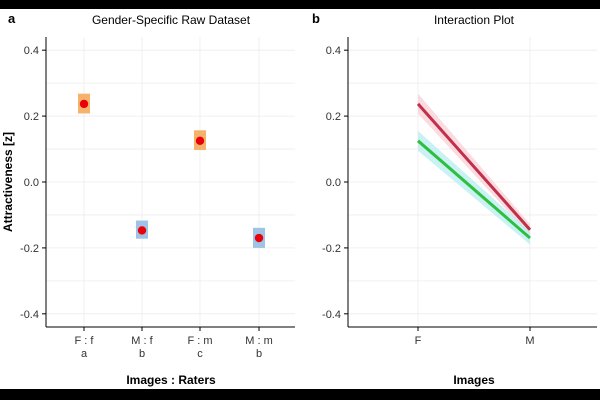  I want to click on panel-b-xtick-label: M, so click(529, 341).